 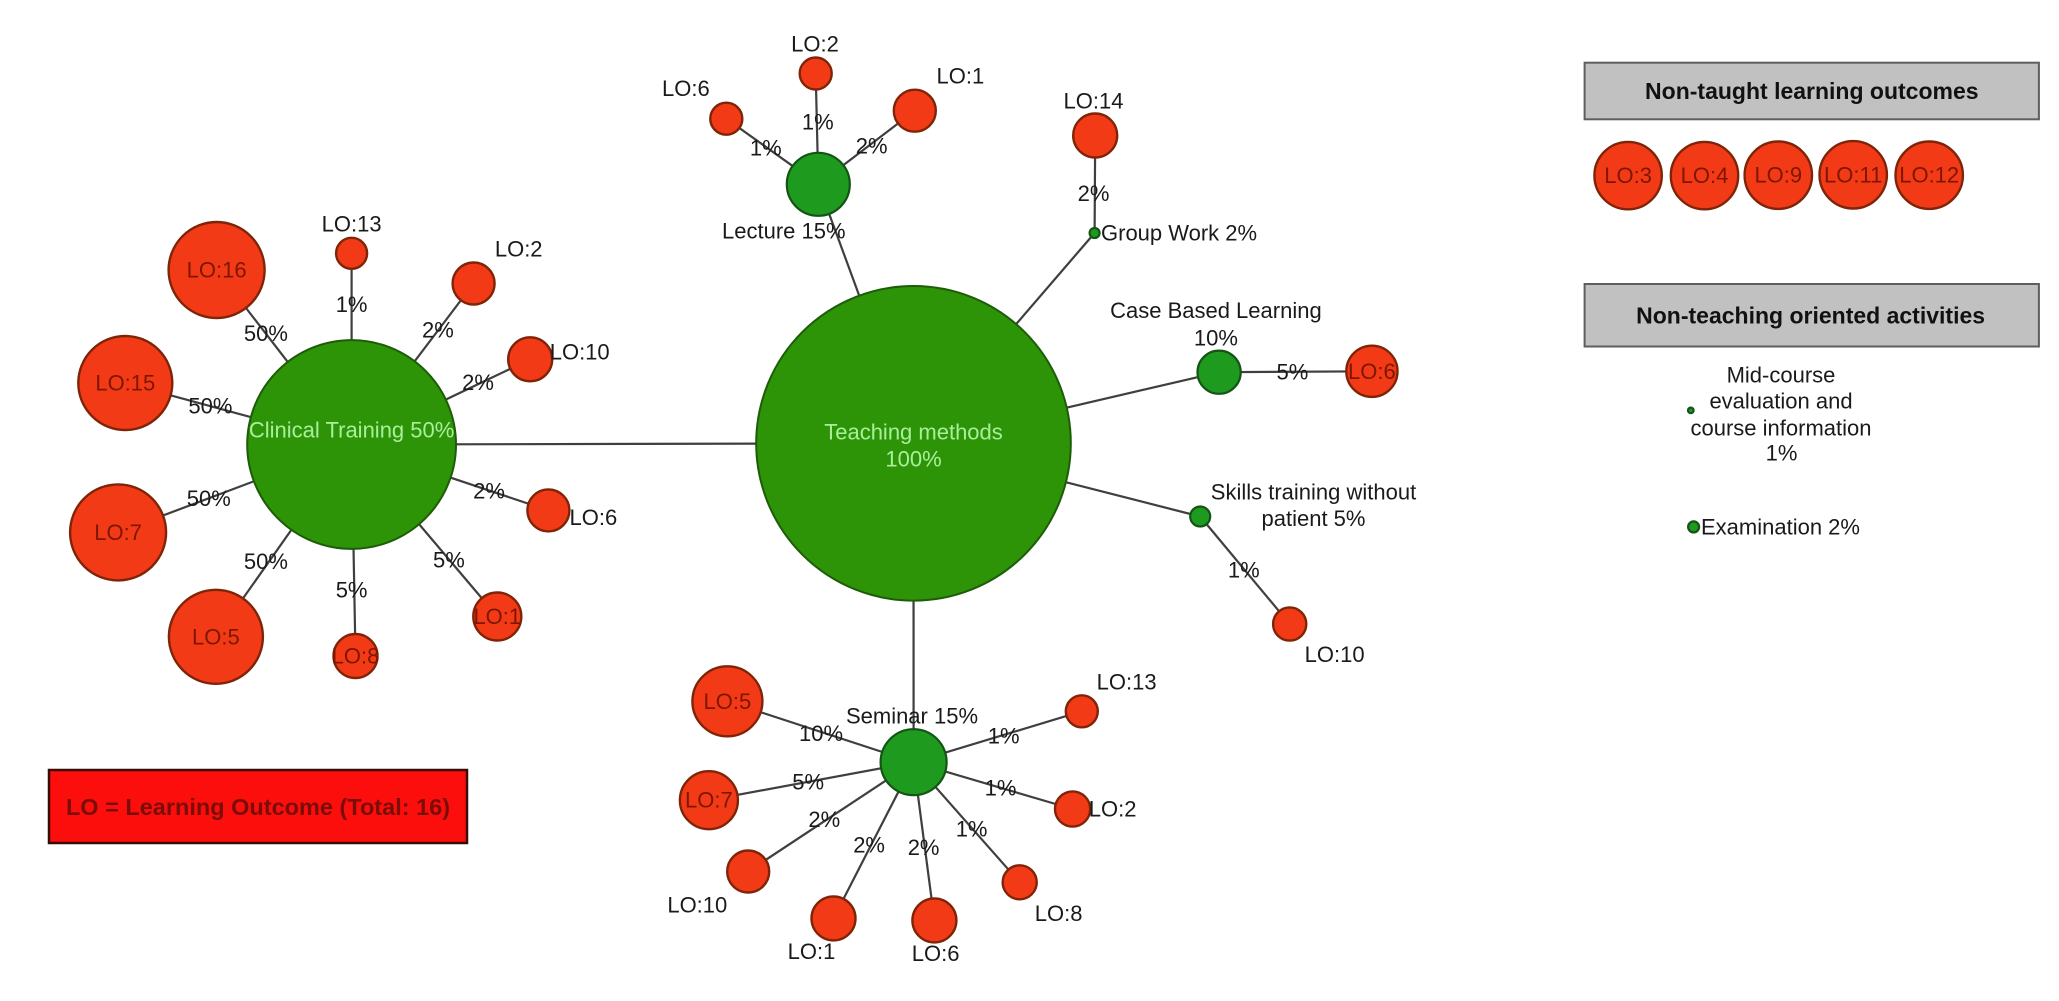 I want to click on svg-text:Non-teaching oriented activiti: Non-teaching oriented activities, so click(x=1810, y=316).